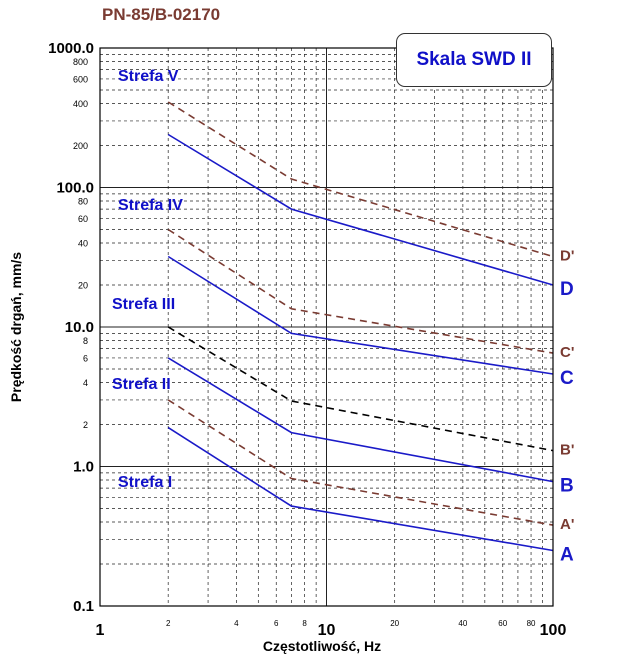 This screenshot has width=619, height=661. Describe the element at coordinates (83, 606) in the screenshot. I see `y-tick-label-major: 0.1` at that location.